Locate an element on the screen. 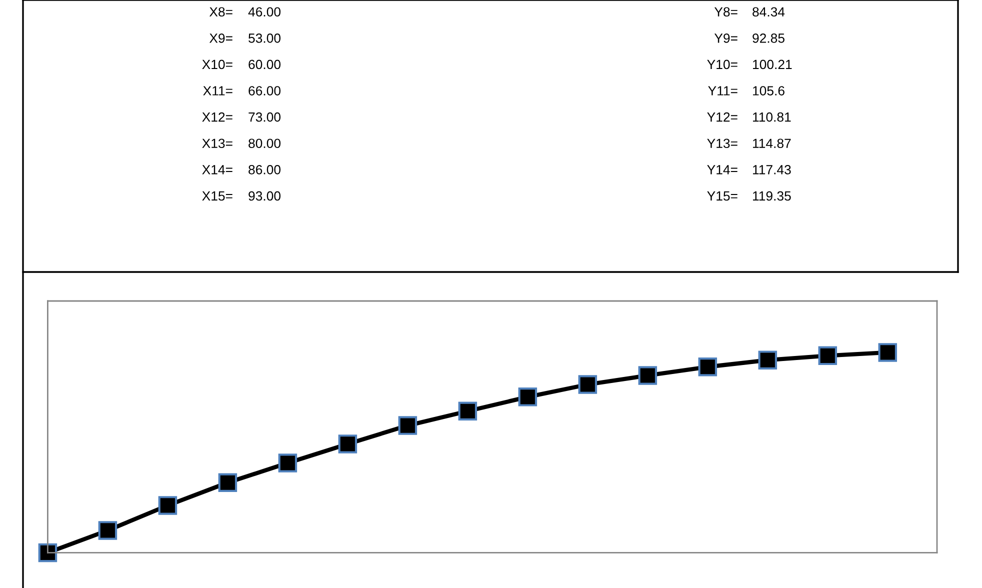  text: Y11= is located at coordinates (723, 91).